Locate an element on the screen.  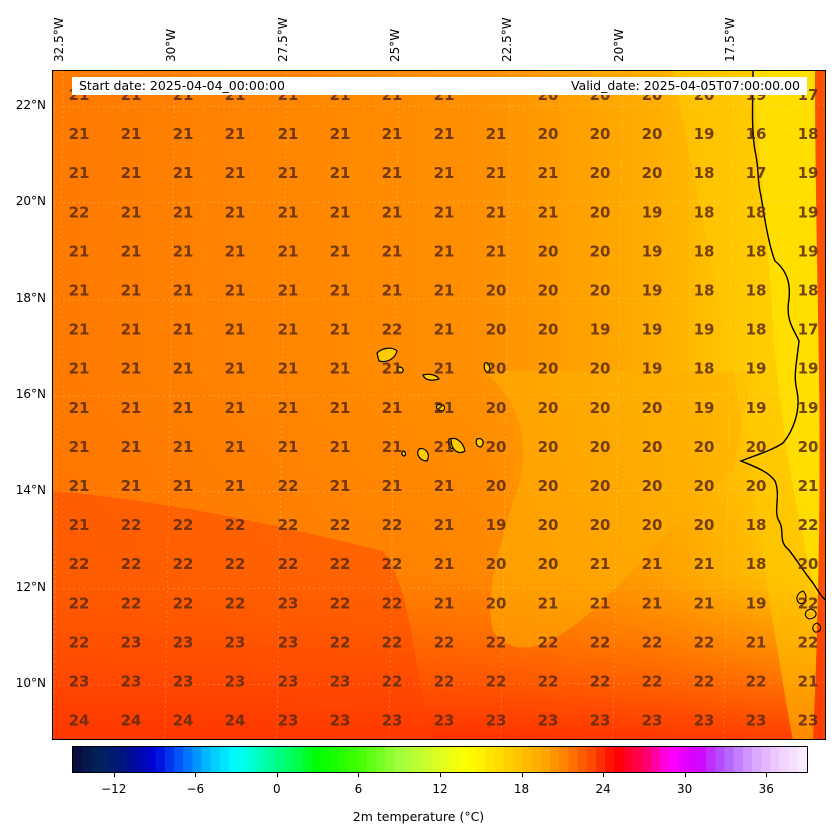
start-date-text: Start date: 2025-04-04_00:00:00 is located at coordinates (182, 85).